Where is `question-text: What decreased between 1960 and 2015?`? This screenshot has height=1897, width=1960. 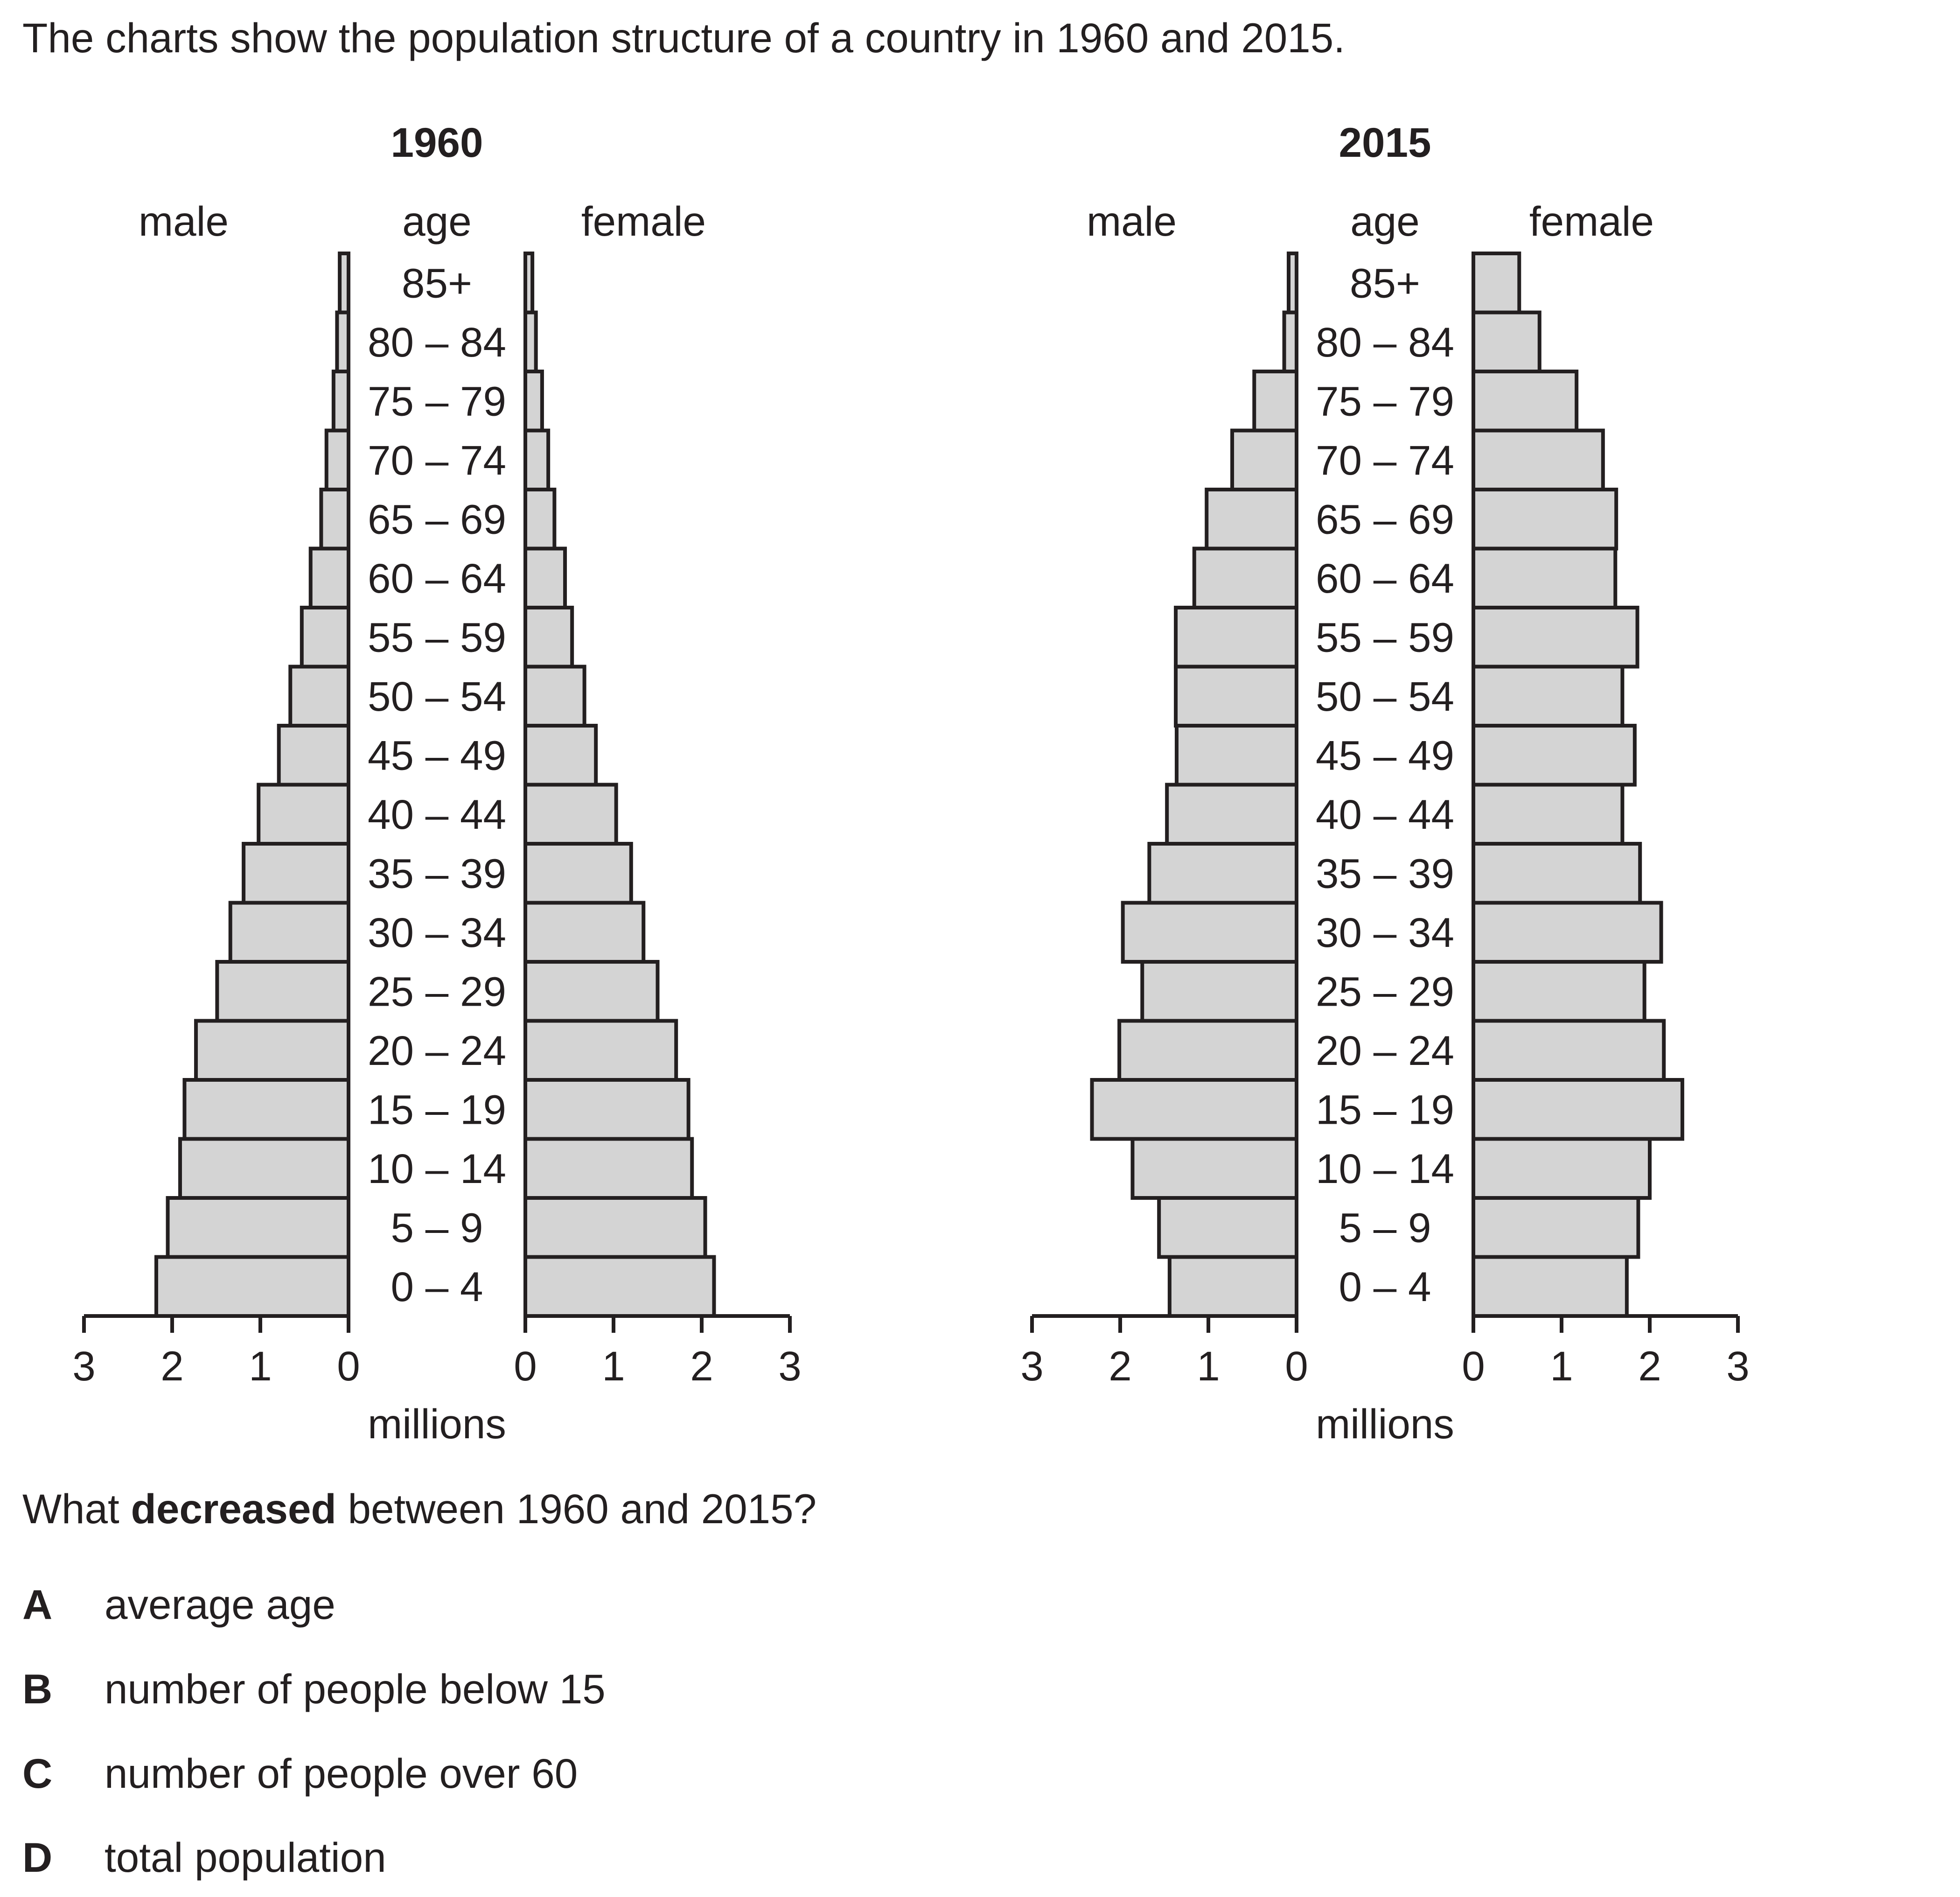 question-text: What decreased between 1960 and 2015? is located at coordinates (419, 1509).